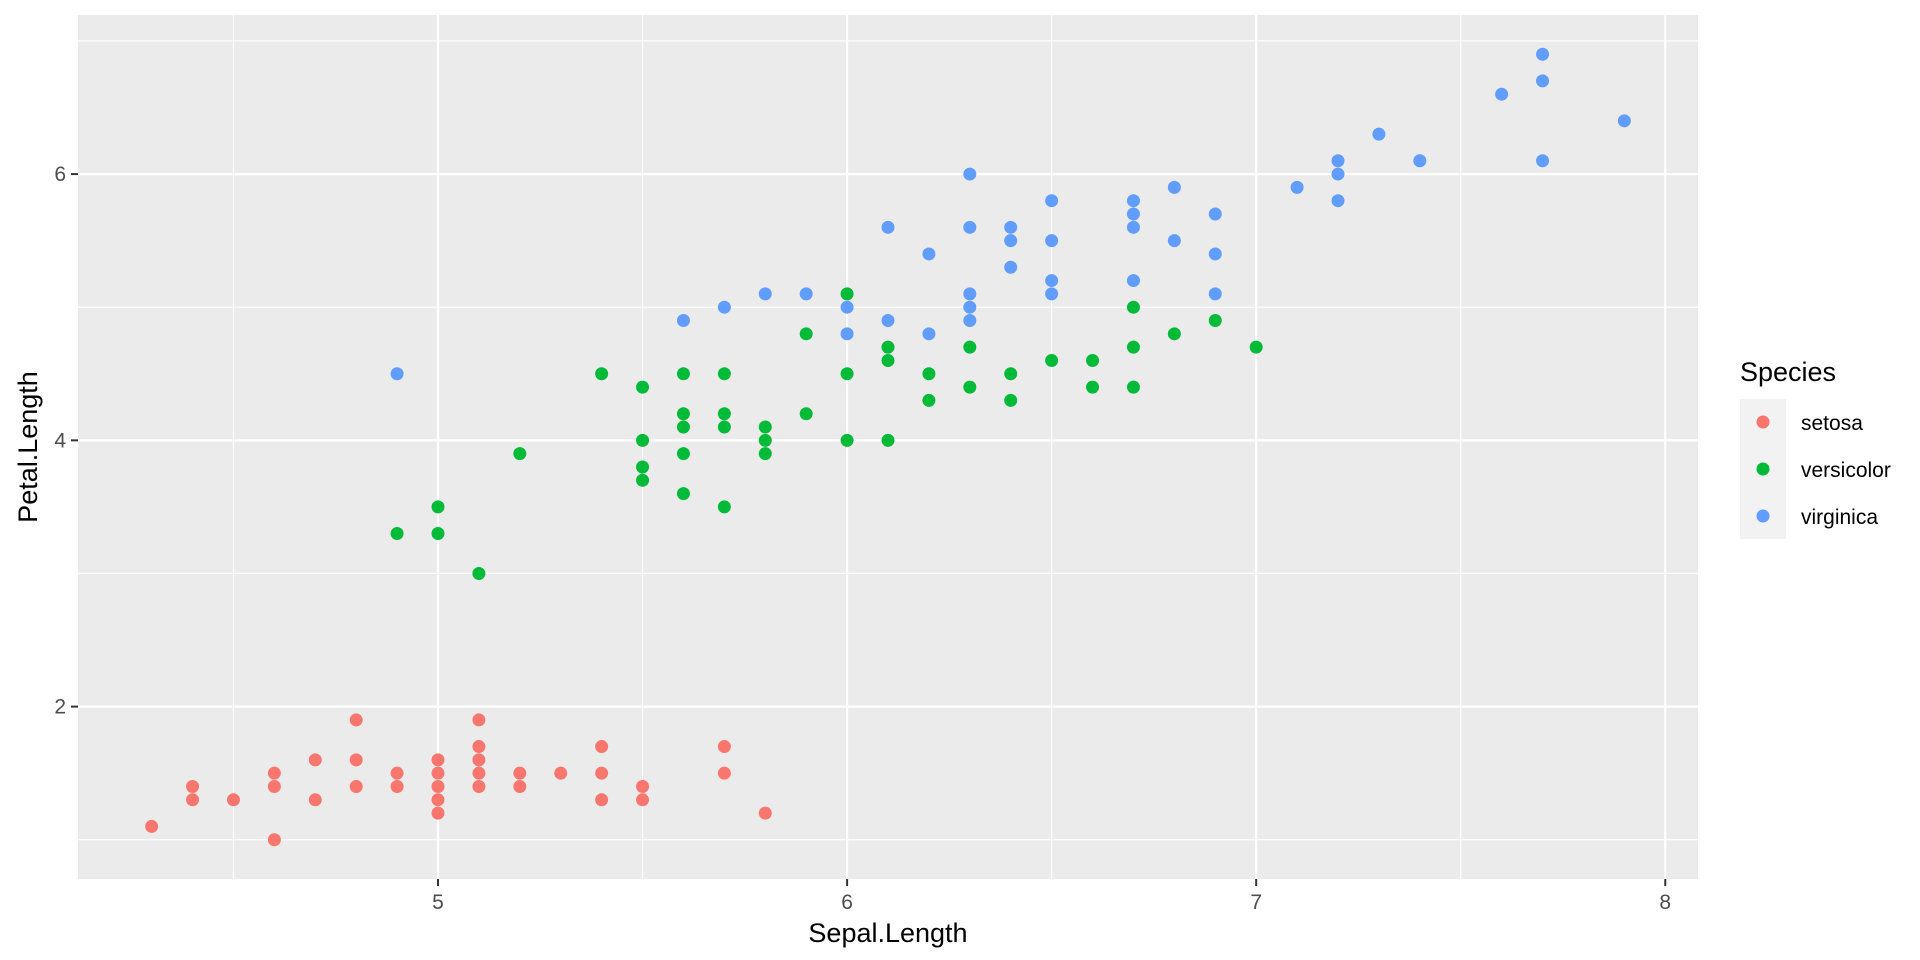 The height and width of the screenshot is (960, 1920). What do you see at coordinates (887, 933) in the screenshot?
I see `x-axis-title: Sepal.Length` at bounding box center [887, 933].